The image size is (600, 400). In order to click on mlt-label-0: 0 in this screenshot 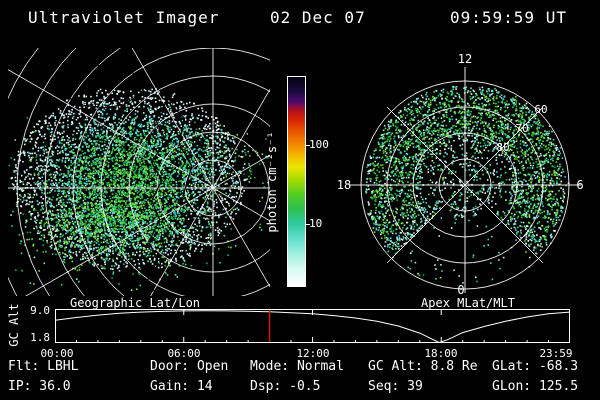, I will do `click(461, 290)`.